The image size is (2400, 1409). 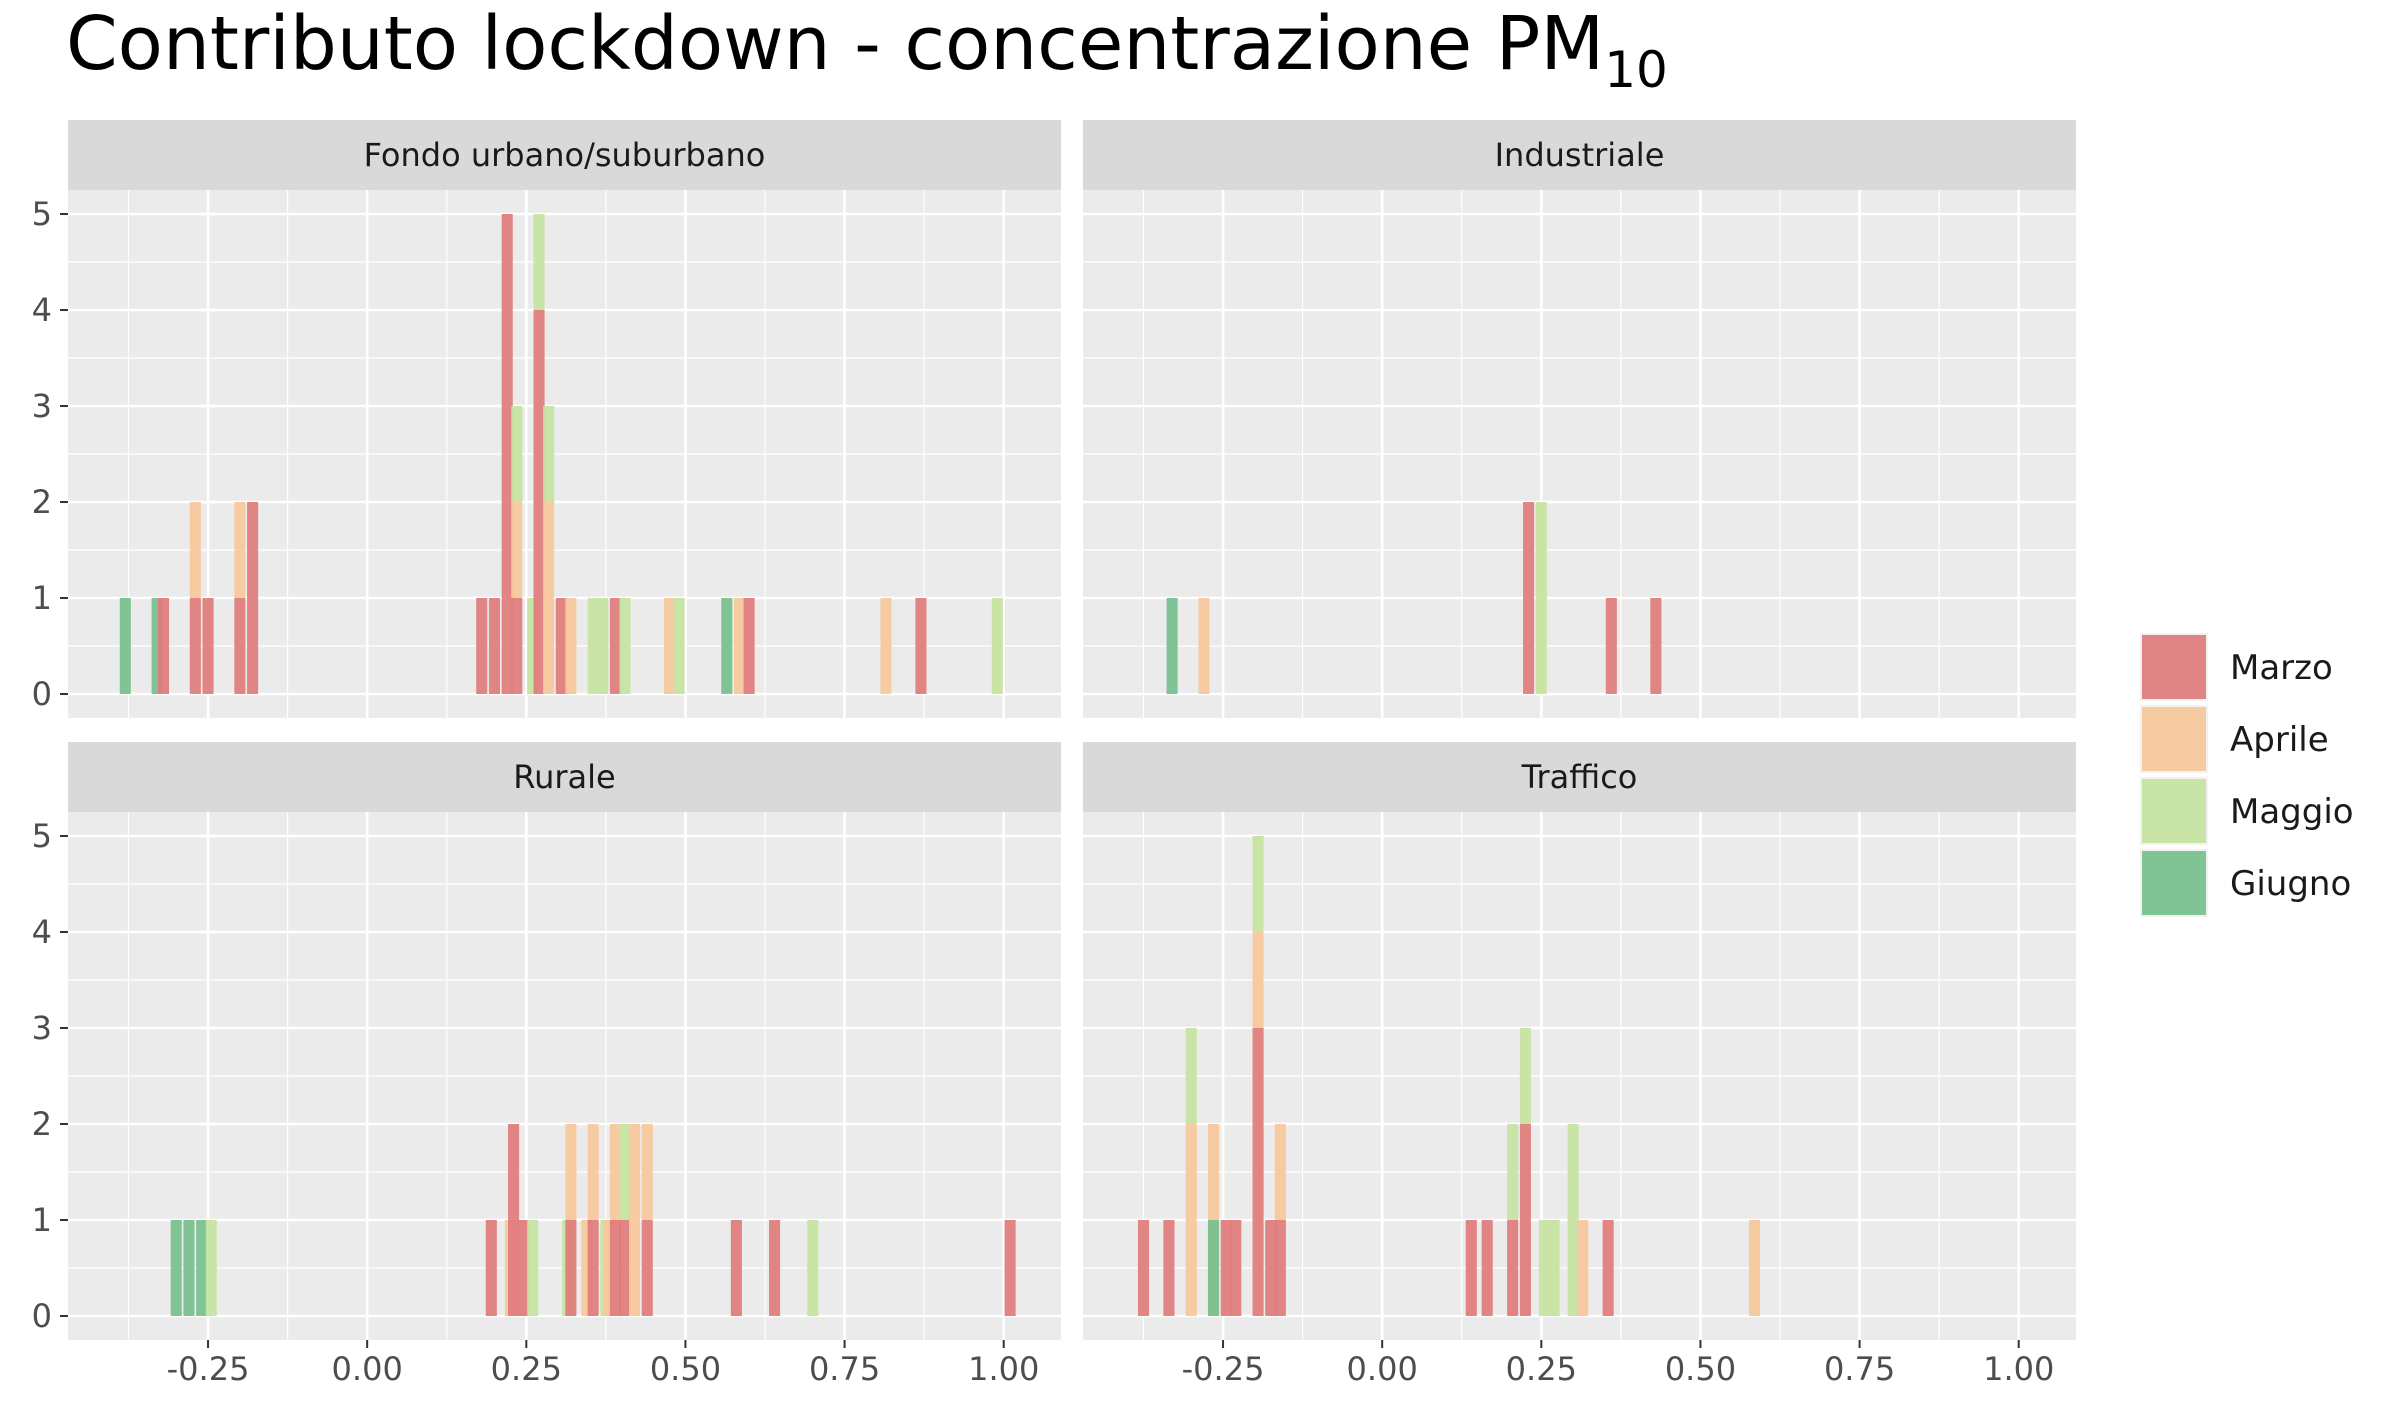 What do you see at coordinates (42, 836) in the screenshot?
I see `y-tick-label: 5` at bounding box center [42, 836].